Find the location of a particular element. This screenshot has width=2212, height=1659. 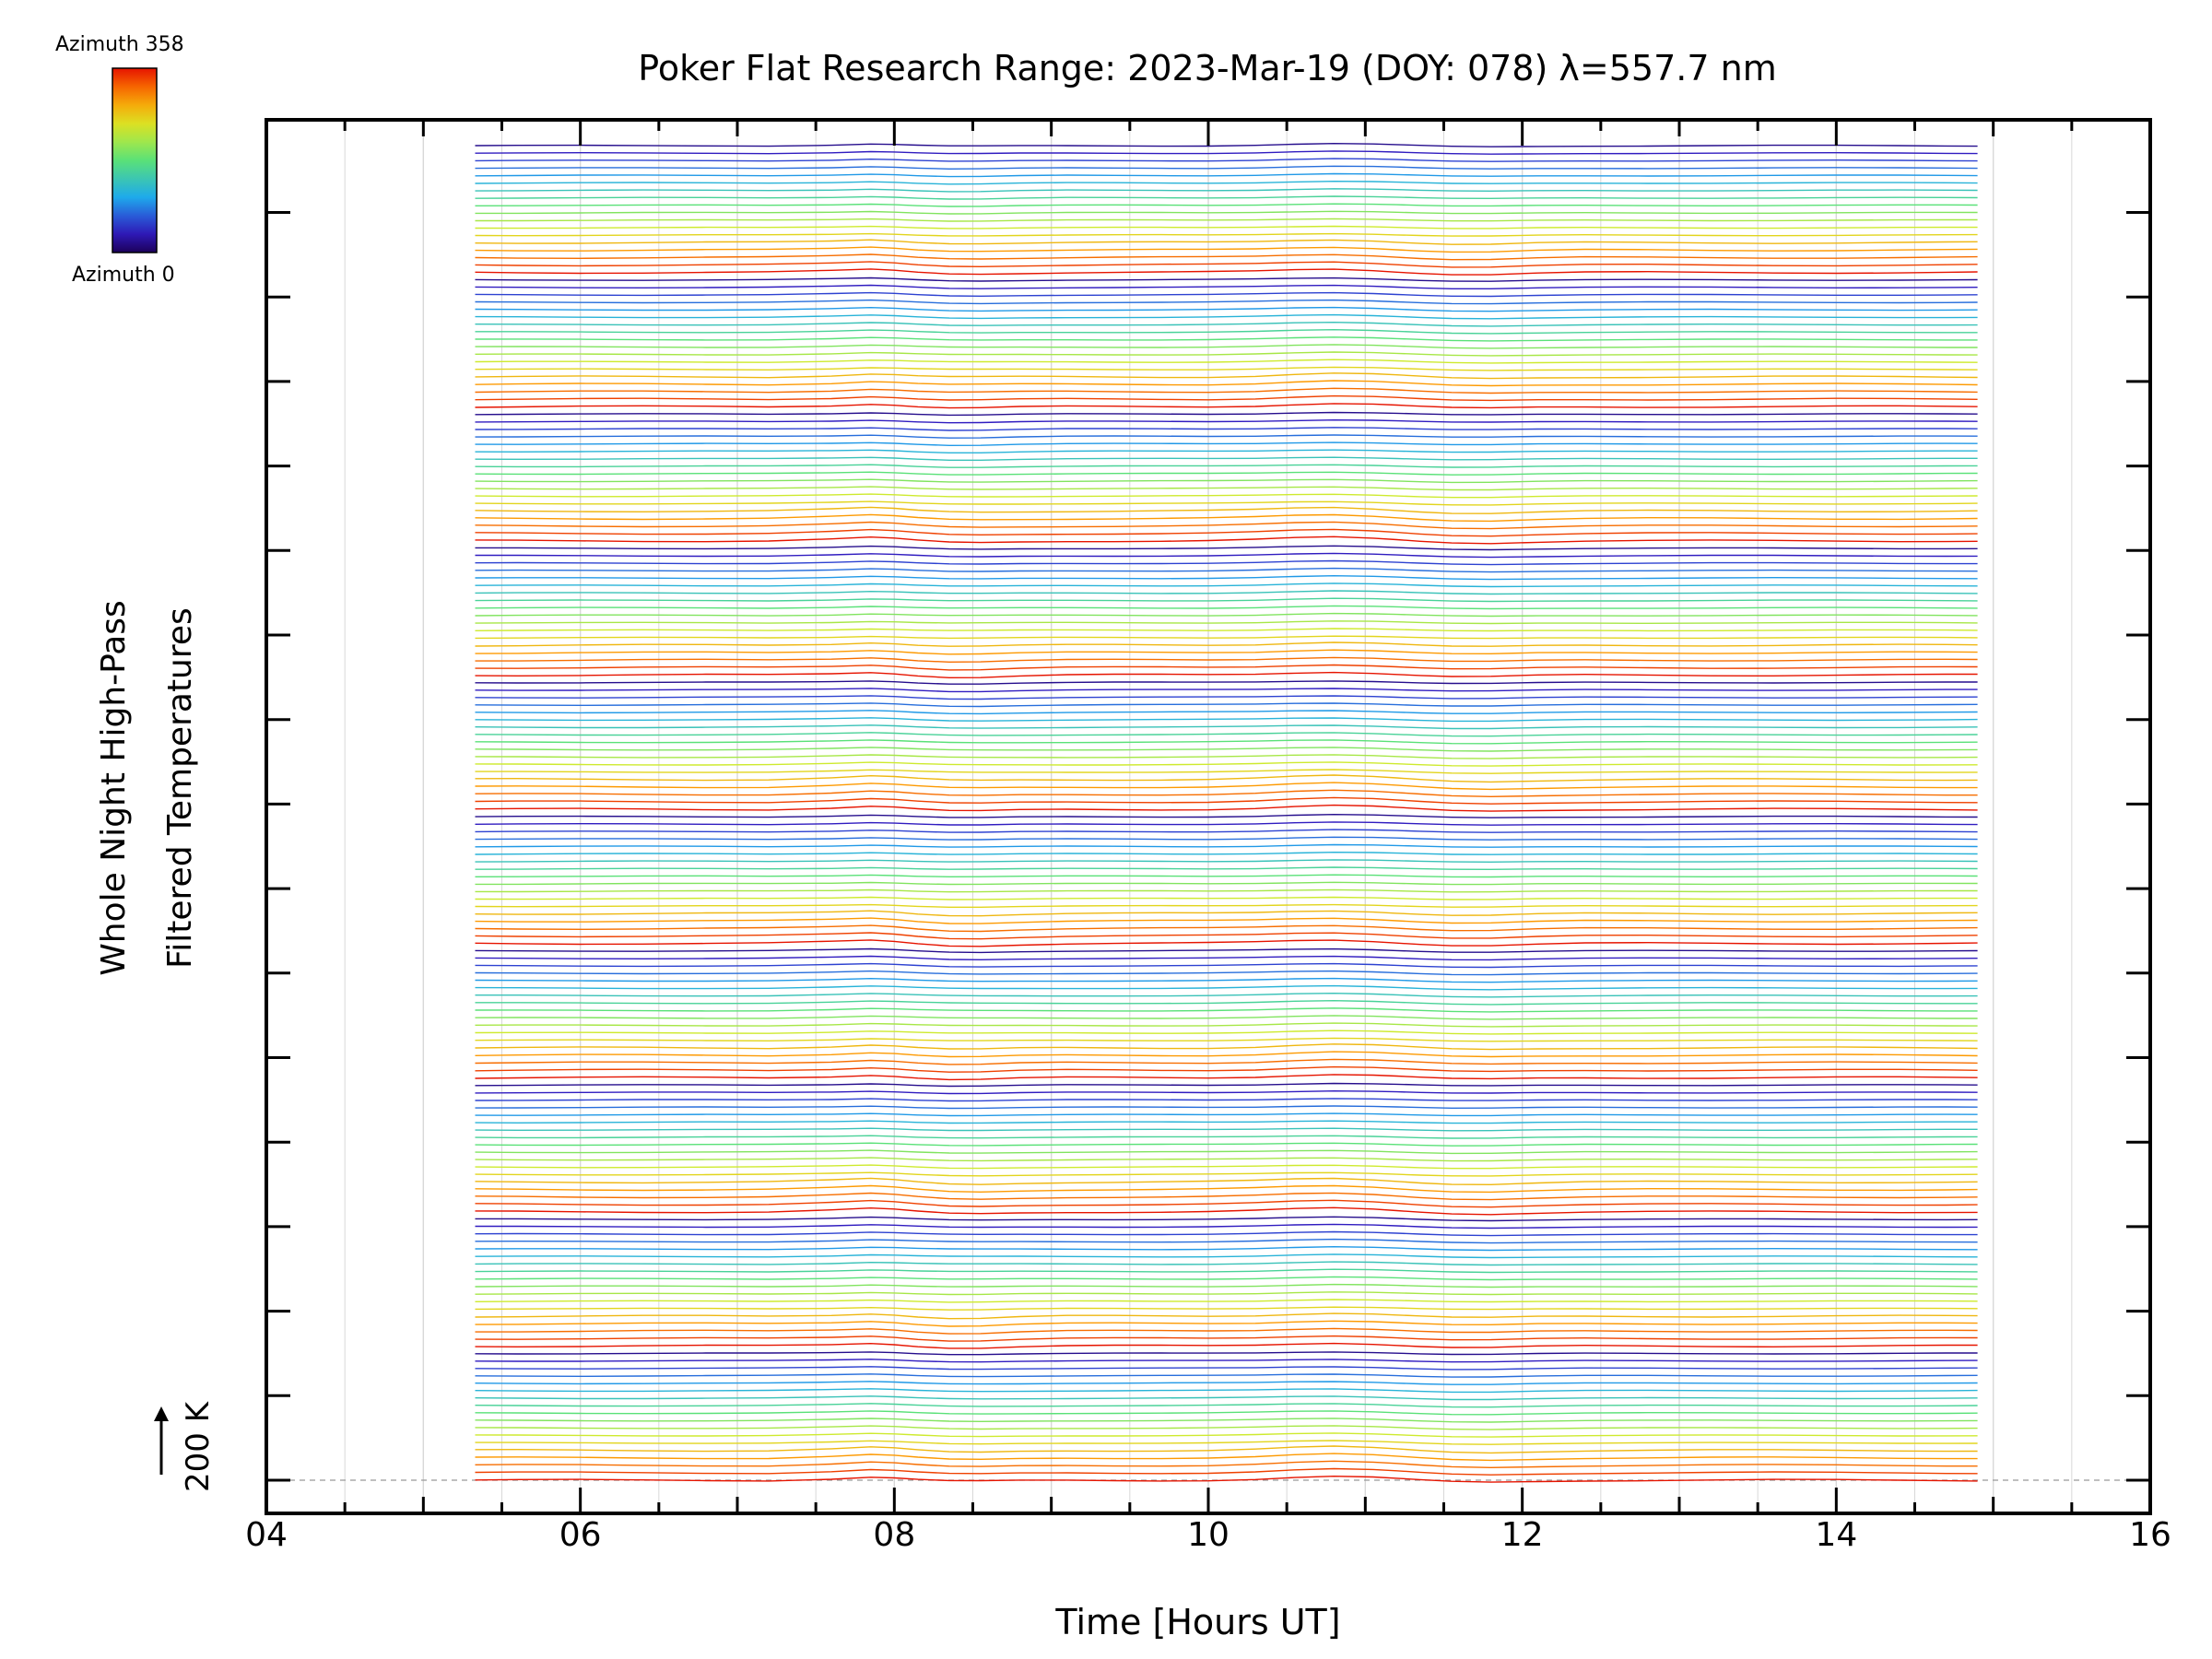

x-tick-label: 16 is located at coordinates (2150, 1535).